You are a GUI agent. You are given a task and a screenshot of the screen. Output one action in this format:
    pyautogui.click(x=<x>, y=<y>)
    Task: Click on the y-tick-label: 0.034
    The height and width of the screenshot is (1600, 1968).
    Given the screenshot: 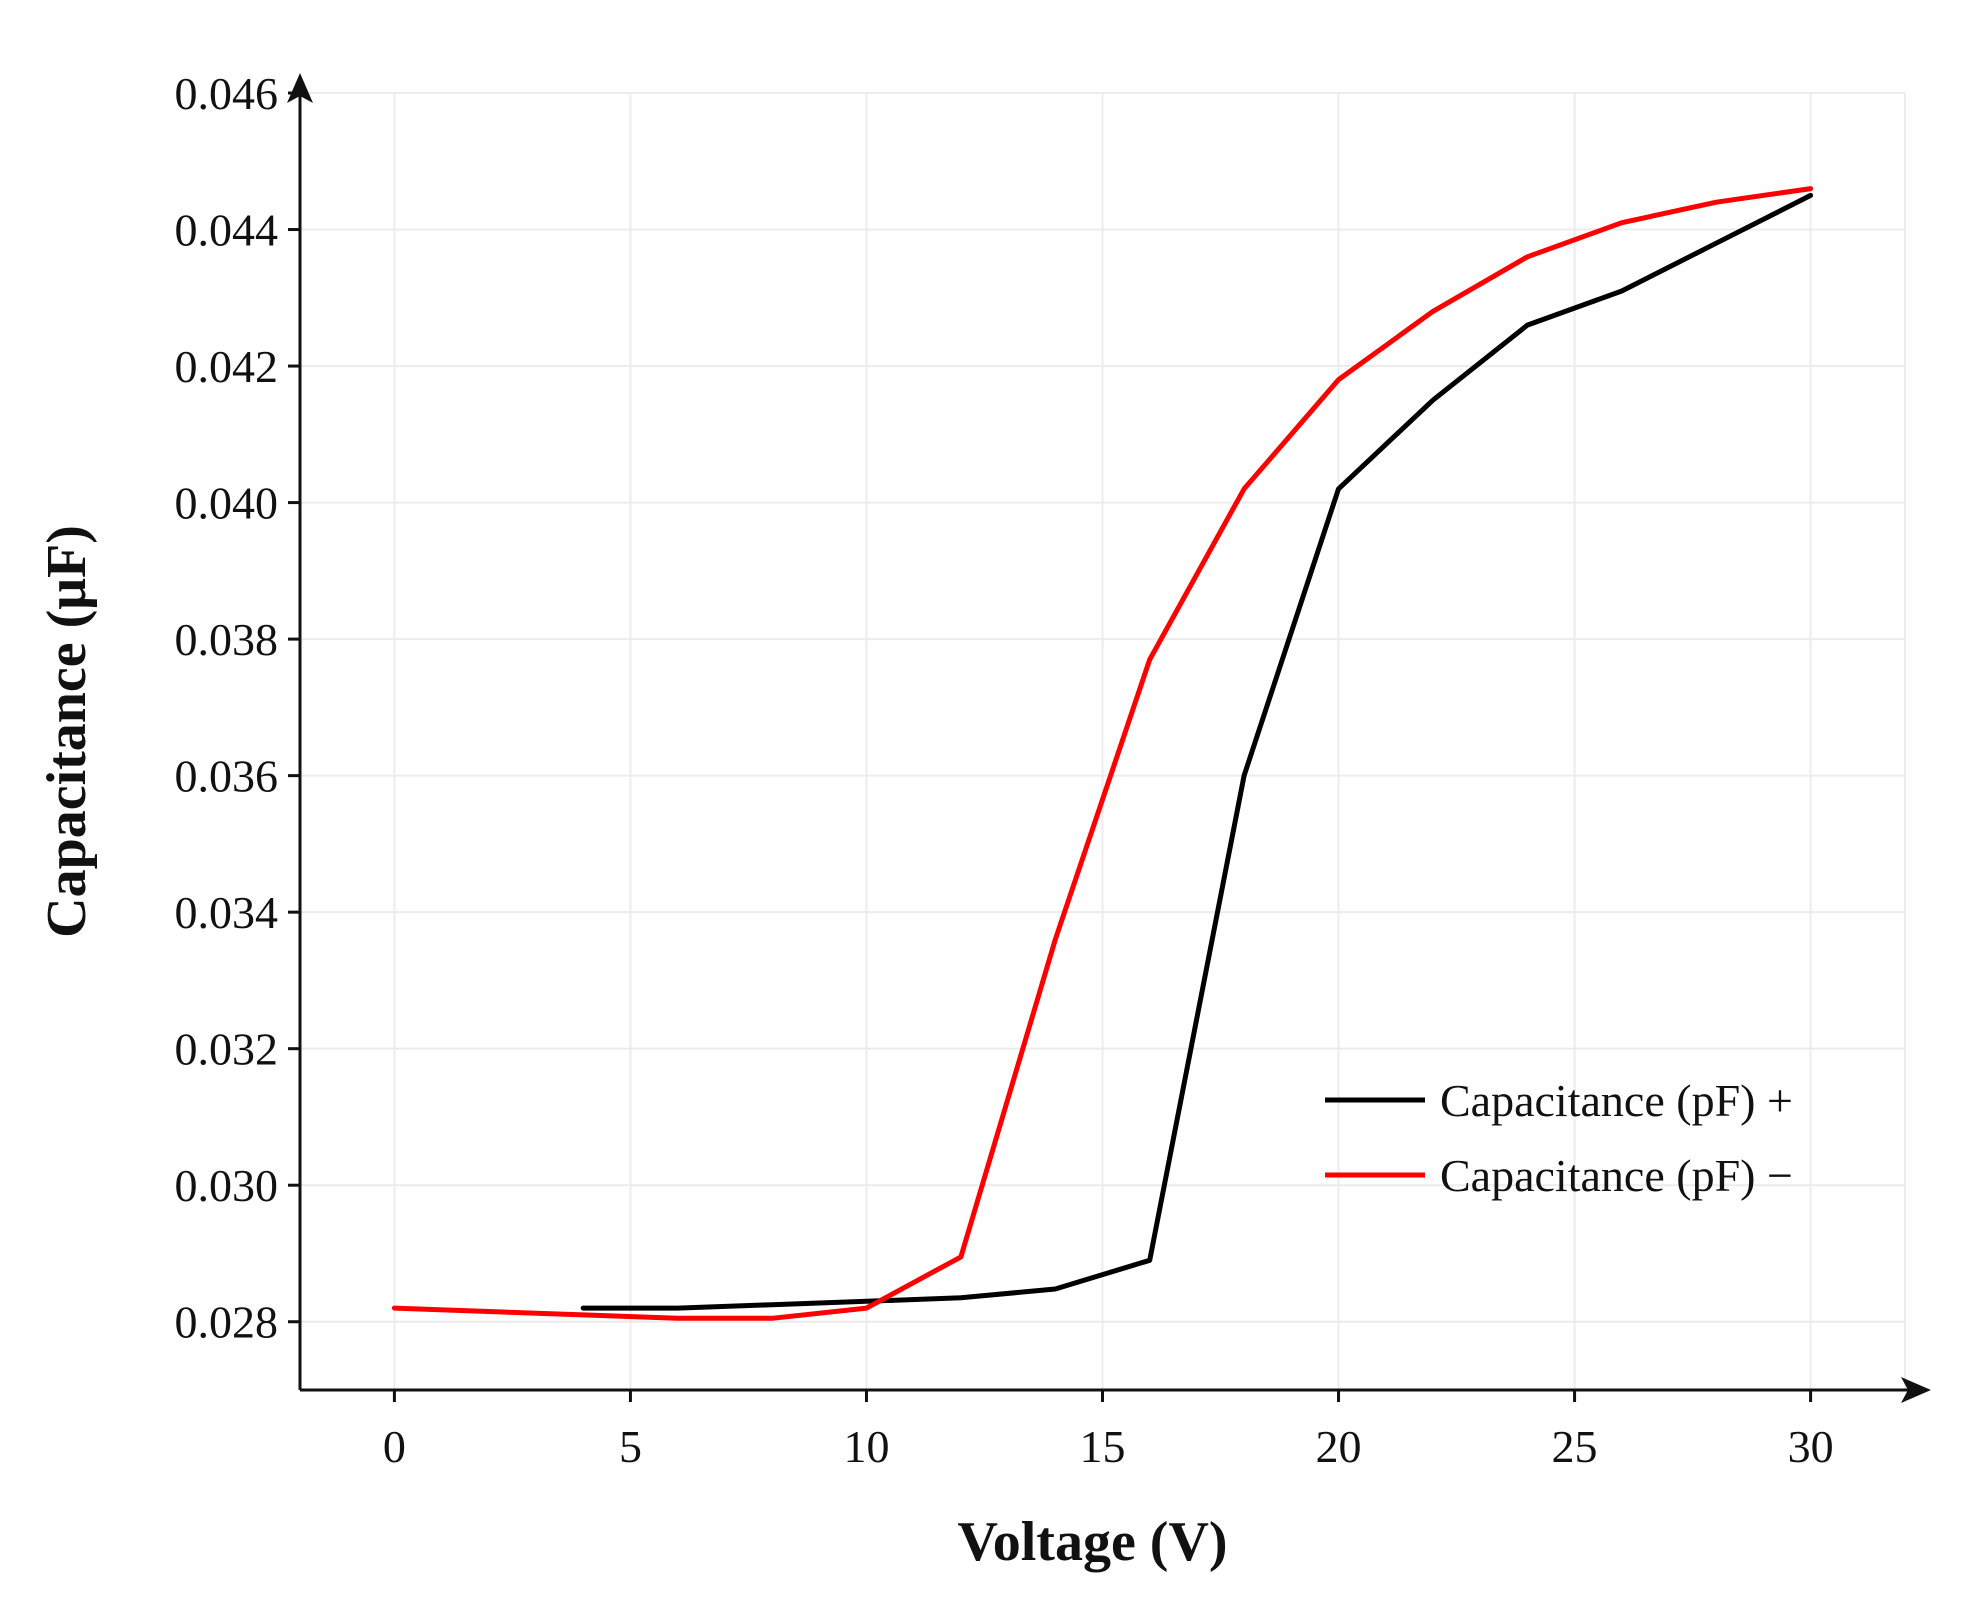 What is the action you would take?
    pyautogui.click(x=227, y=912)
    